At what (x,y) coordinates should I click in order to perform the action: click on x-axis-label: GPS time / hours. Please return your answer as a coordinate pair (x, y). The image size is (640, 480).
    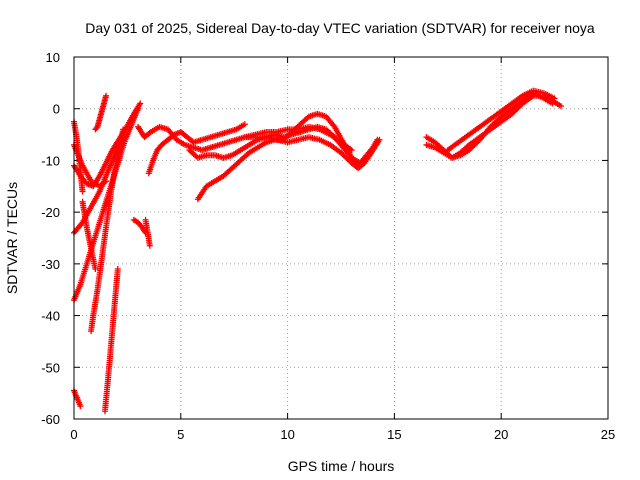
    Looking at the image, I should click on (341, 466).